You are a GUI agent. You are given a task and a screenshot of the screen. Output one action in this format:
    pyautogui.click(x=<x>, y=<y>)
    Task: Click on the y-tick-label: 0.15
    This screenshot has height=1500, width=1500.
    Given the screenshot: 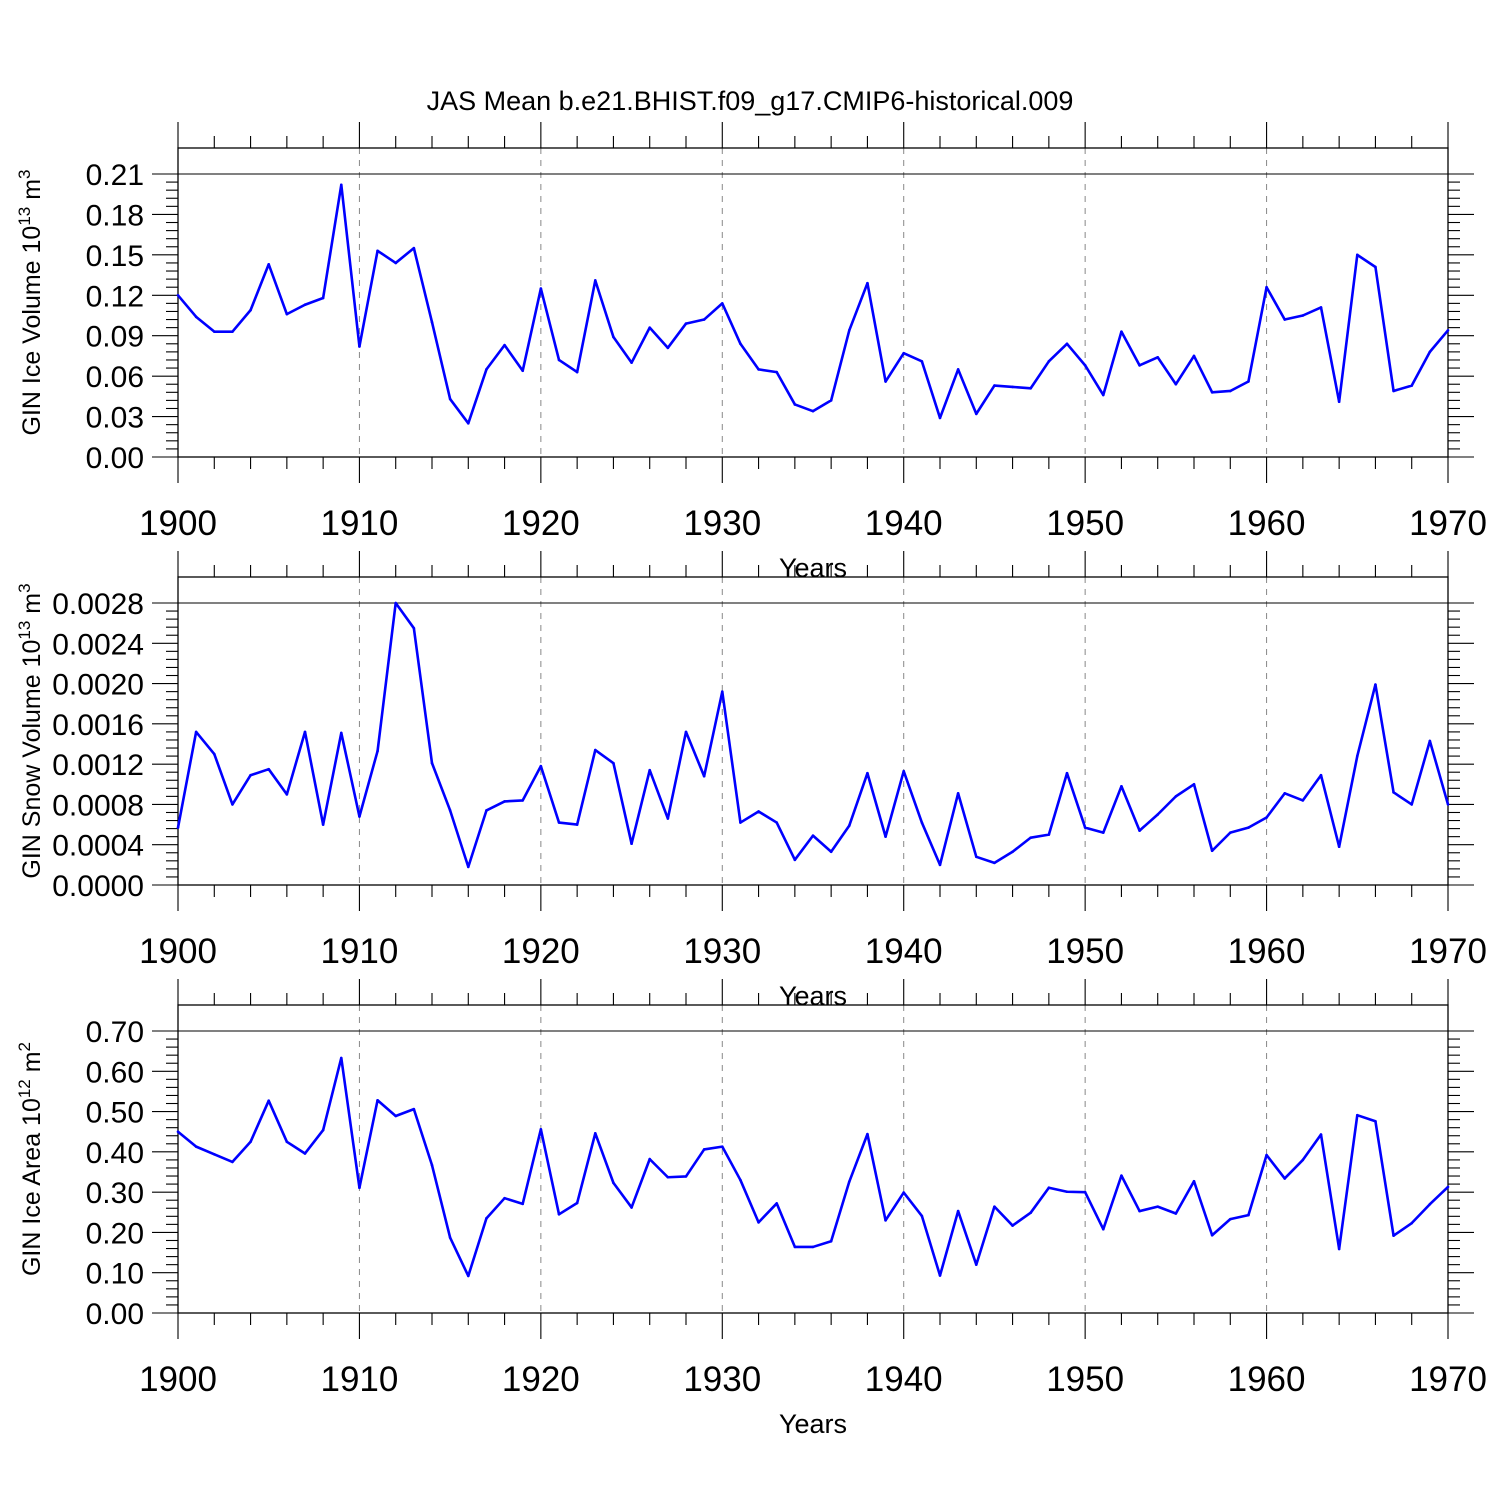 What is the action you would take?
    pyautogui.click(x=115, y=256)
    